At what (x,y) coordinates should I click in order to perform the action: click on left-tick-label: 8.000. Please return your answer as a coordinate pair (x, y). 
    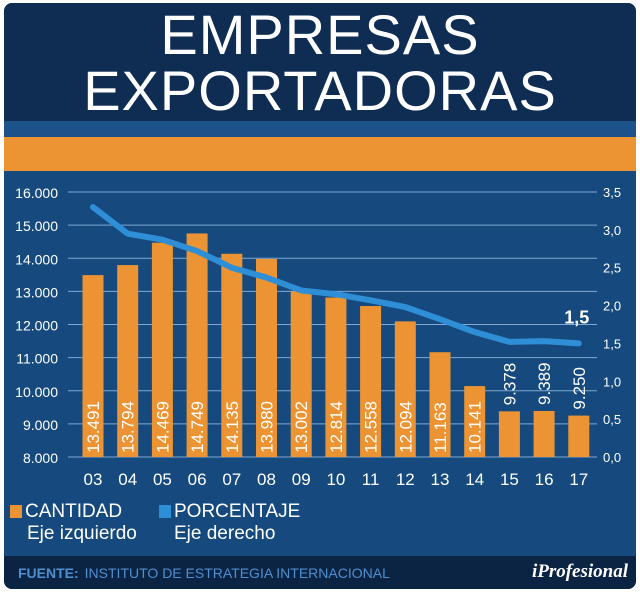
    Looking at the image, I should click on (40, 458).